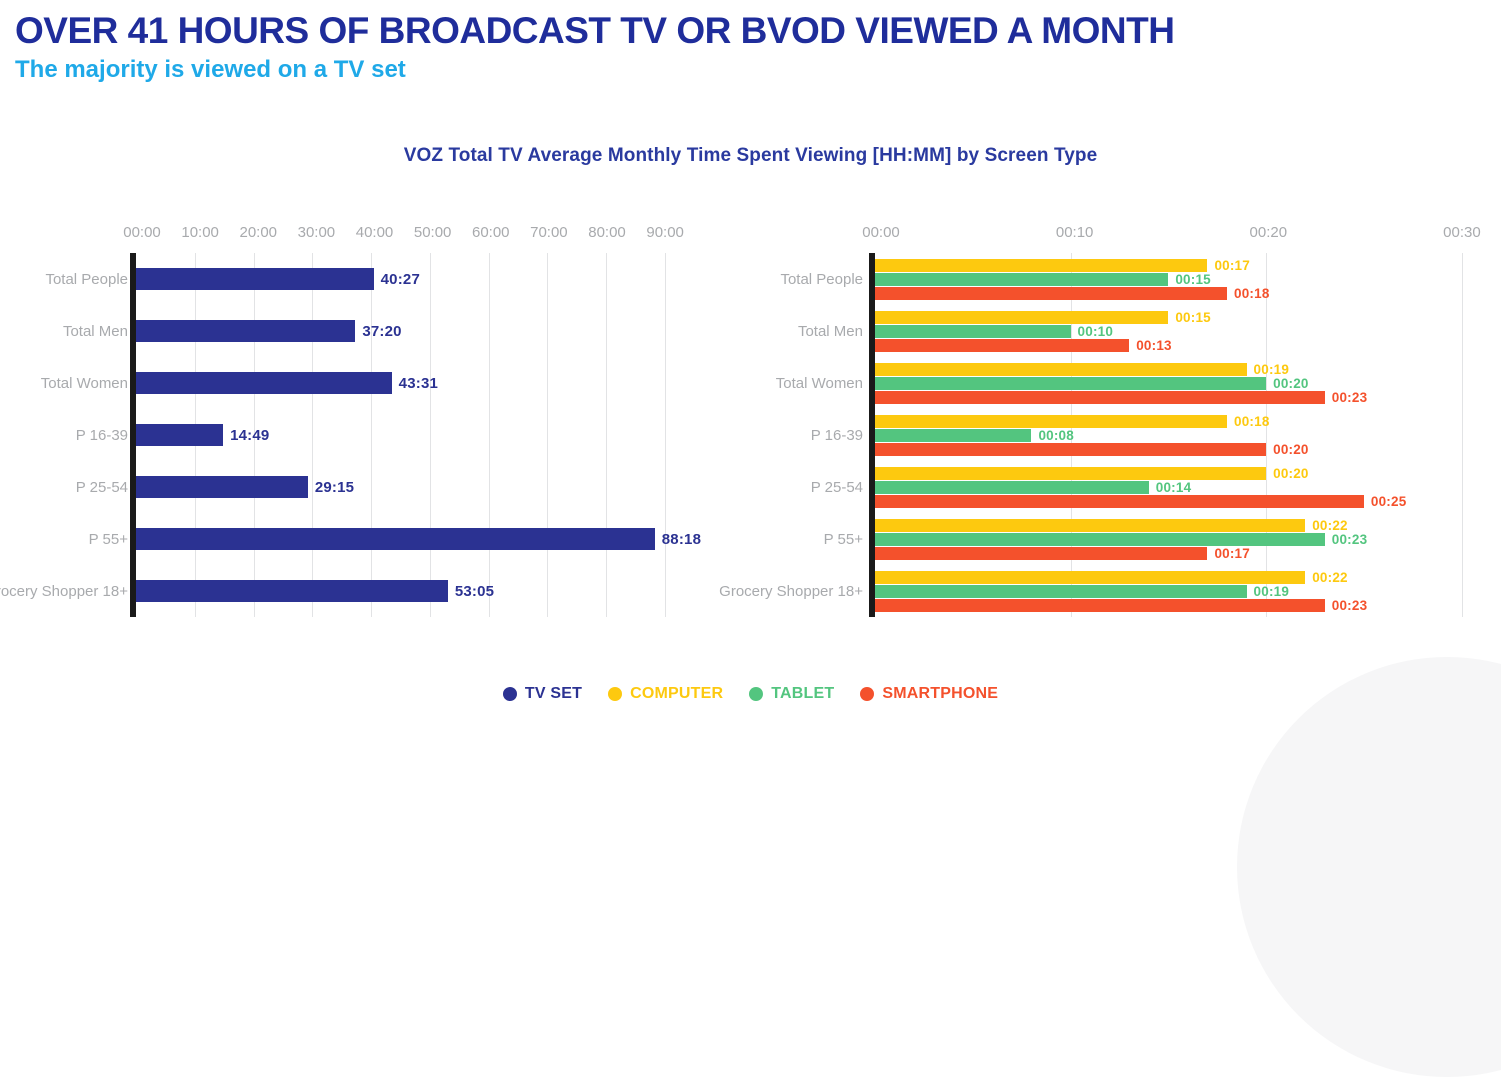 The image size is (1501, 1077). Describe the element at coordinates (681, 539) in the screenshot. I see `bar-value-label: 88:18` at that location.